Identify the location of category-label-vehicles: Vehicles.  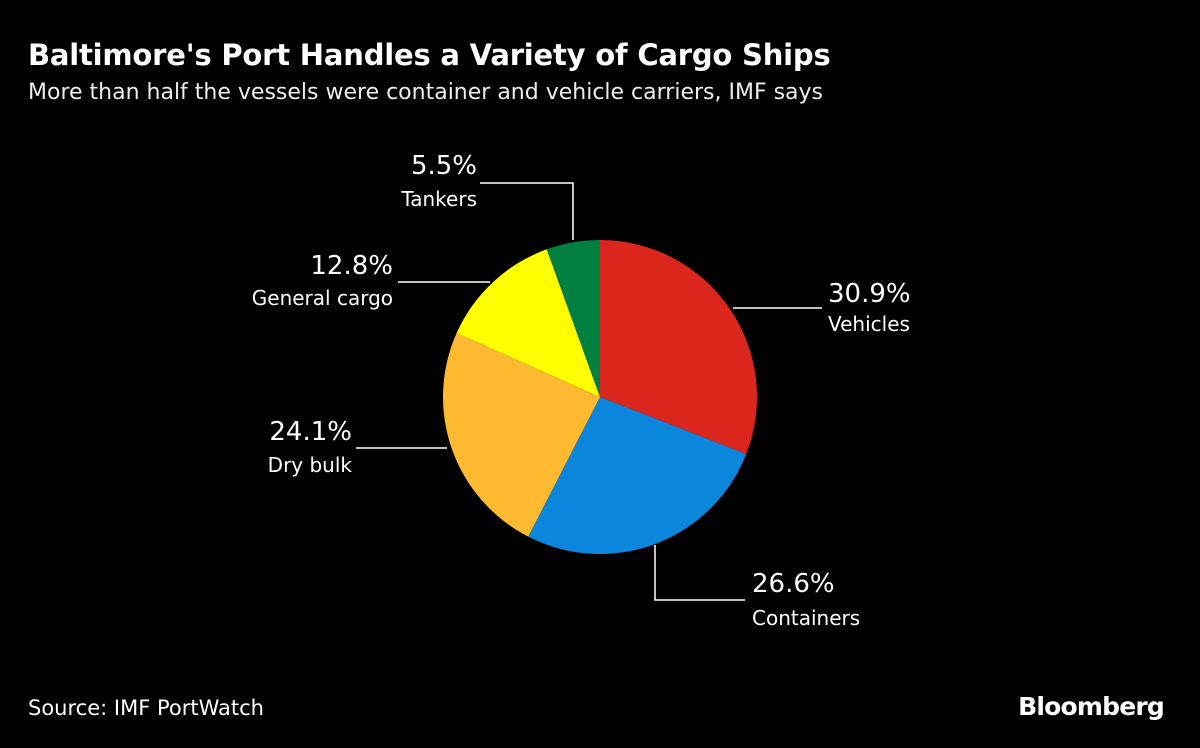
(869, 324).